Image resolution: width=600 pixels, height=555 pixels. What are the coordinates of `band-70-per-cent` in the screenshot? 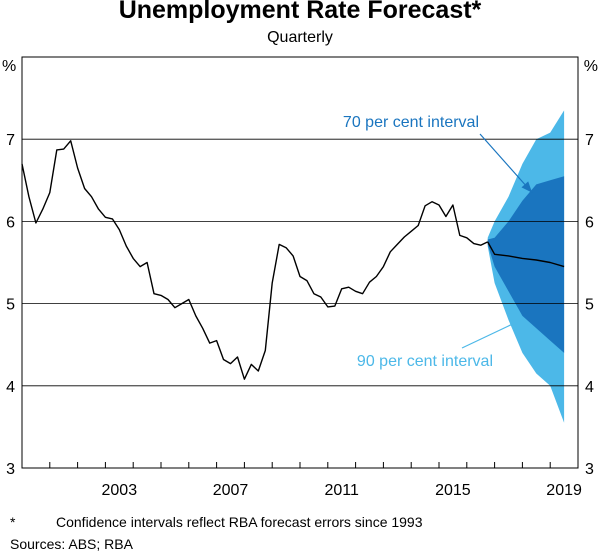 It's located at (526, 264).